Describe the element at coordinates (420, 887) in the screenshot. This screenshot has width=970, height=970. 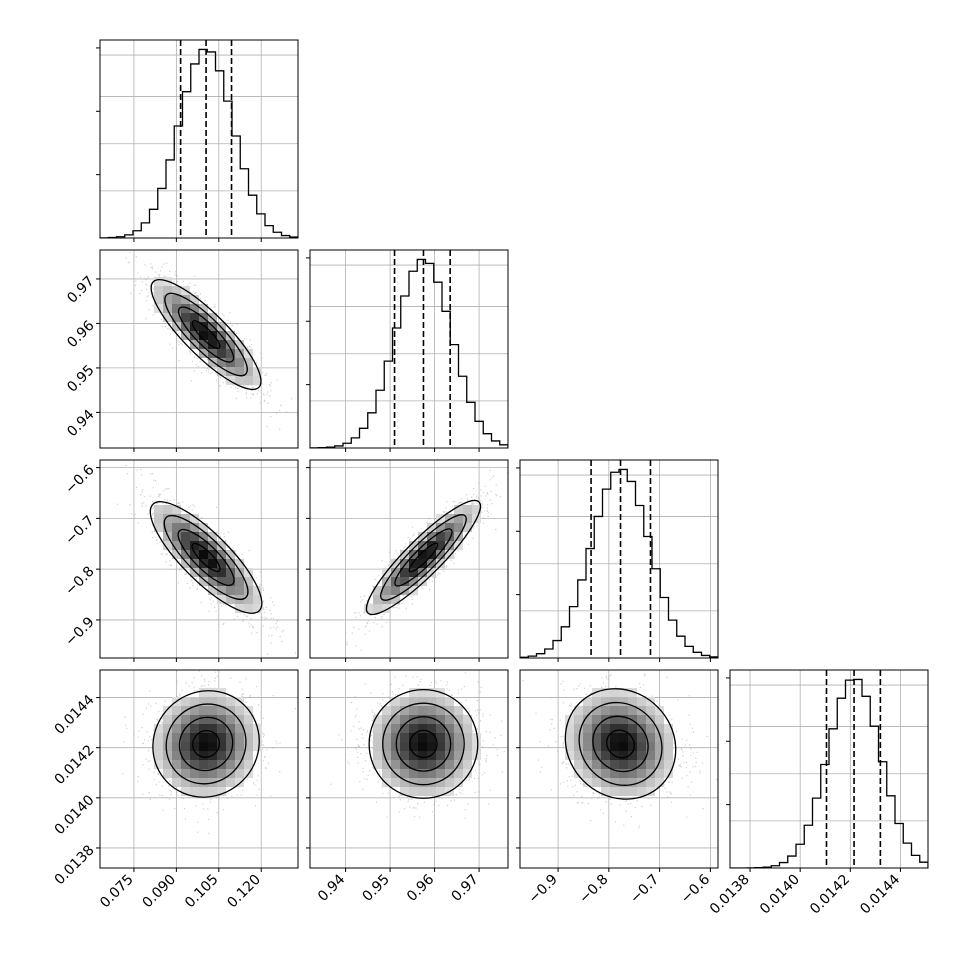
I see `x-tick-label: 0.96` at that location.